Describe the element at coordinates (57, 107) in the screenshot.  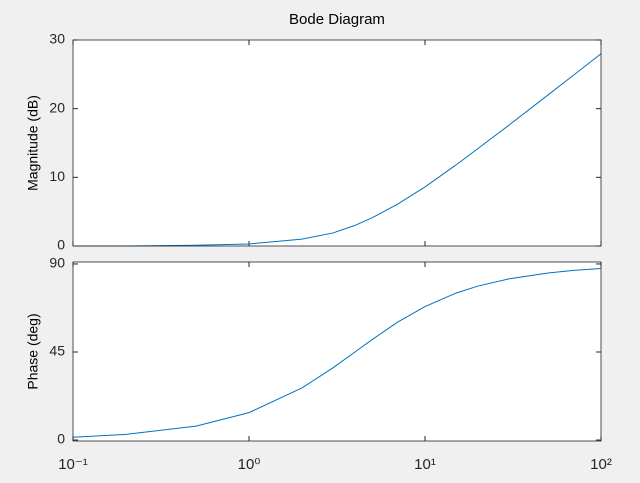
I see `y-tick-label: 20` at that location.